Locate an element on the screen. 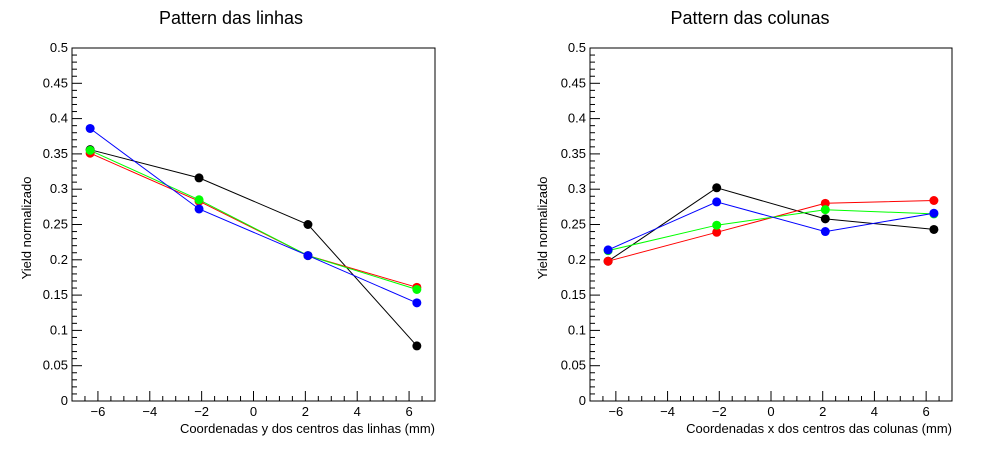 Image resolution: width=996 pixels, height=472 pixels. chart-title: Pattern das colunas is located at coordinates (749, 18).